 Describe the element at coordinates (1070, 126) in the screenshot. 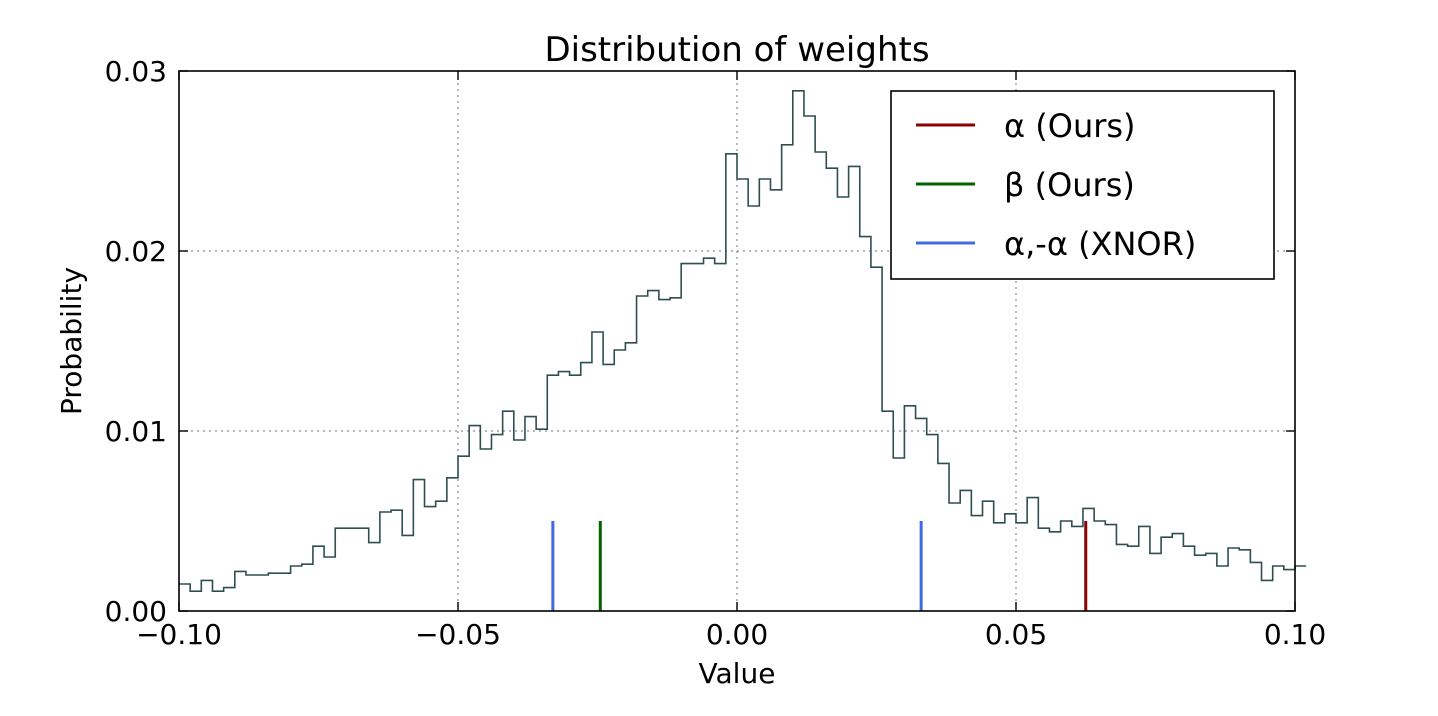

I see `legend-label-alpha-ours: α (Ours)` at that location.